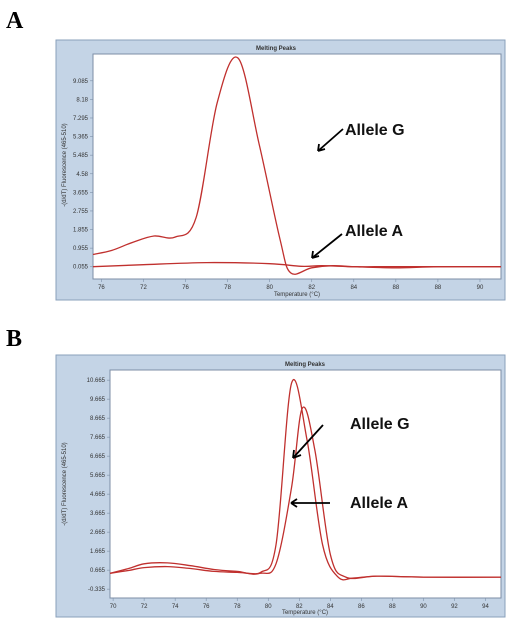 This screenshot has height=619, width=514. What do you see at coordinates (65, 483) in the screenshot?
I see `panel-b-y-axis-label: -(d/dT) Fluorescence (465-510)` at bounding box center [65, 483].